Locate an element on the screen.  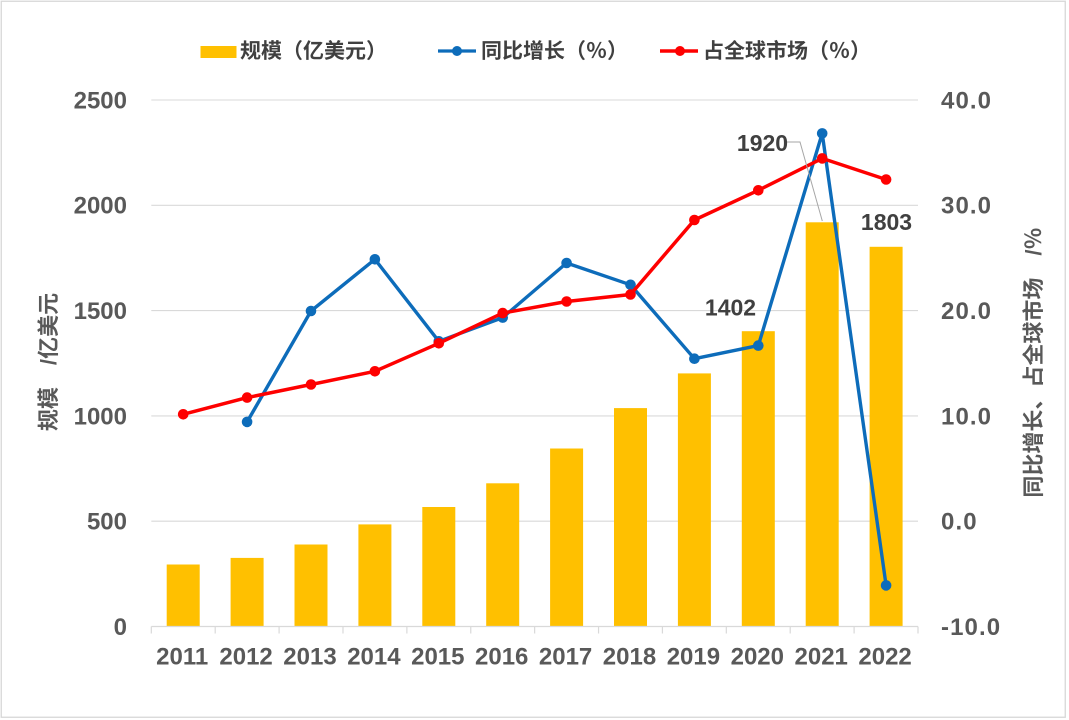
svg-text: 2012 is located at coordinates (245, 657).